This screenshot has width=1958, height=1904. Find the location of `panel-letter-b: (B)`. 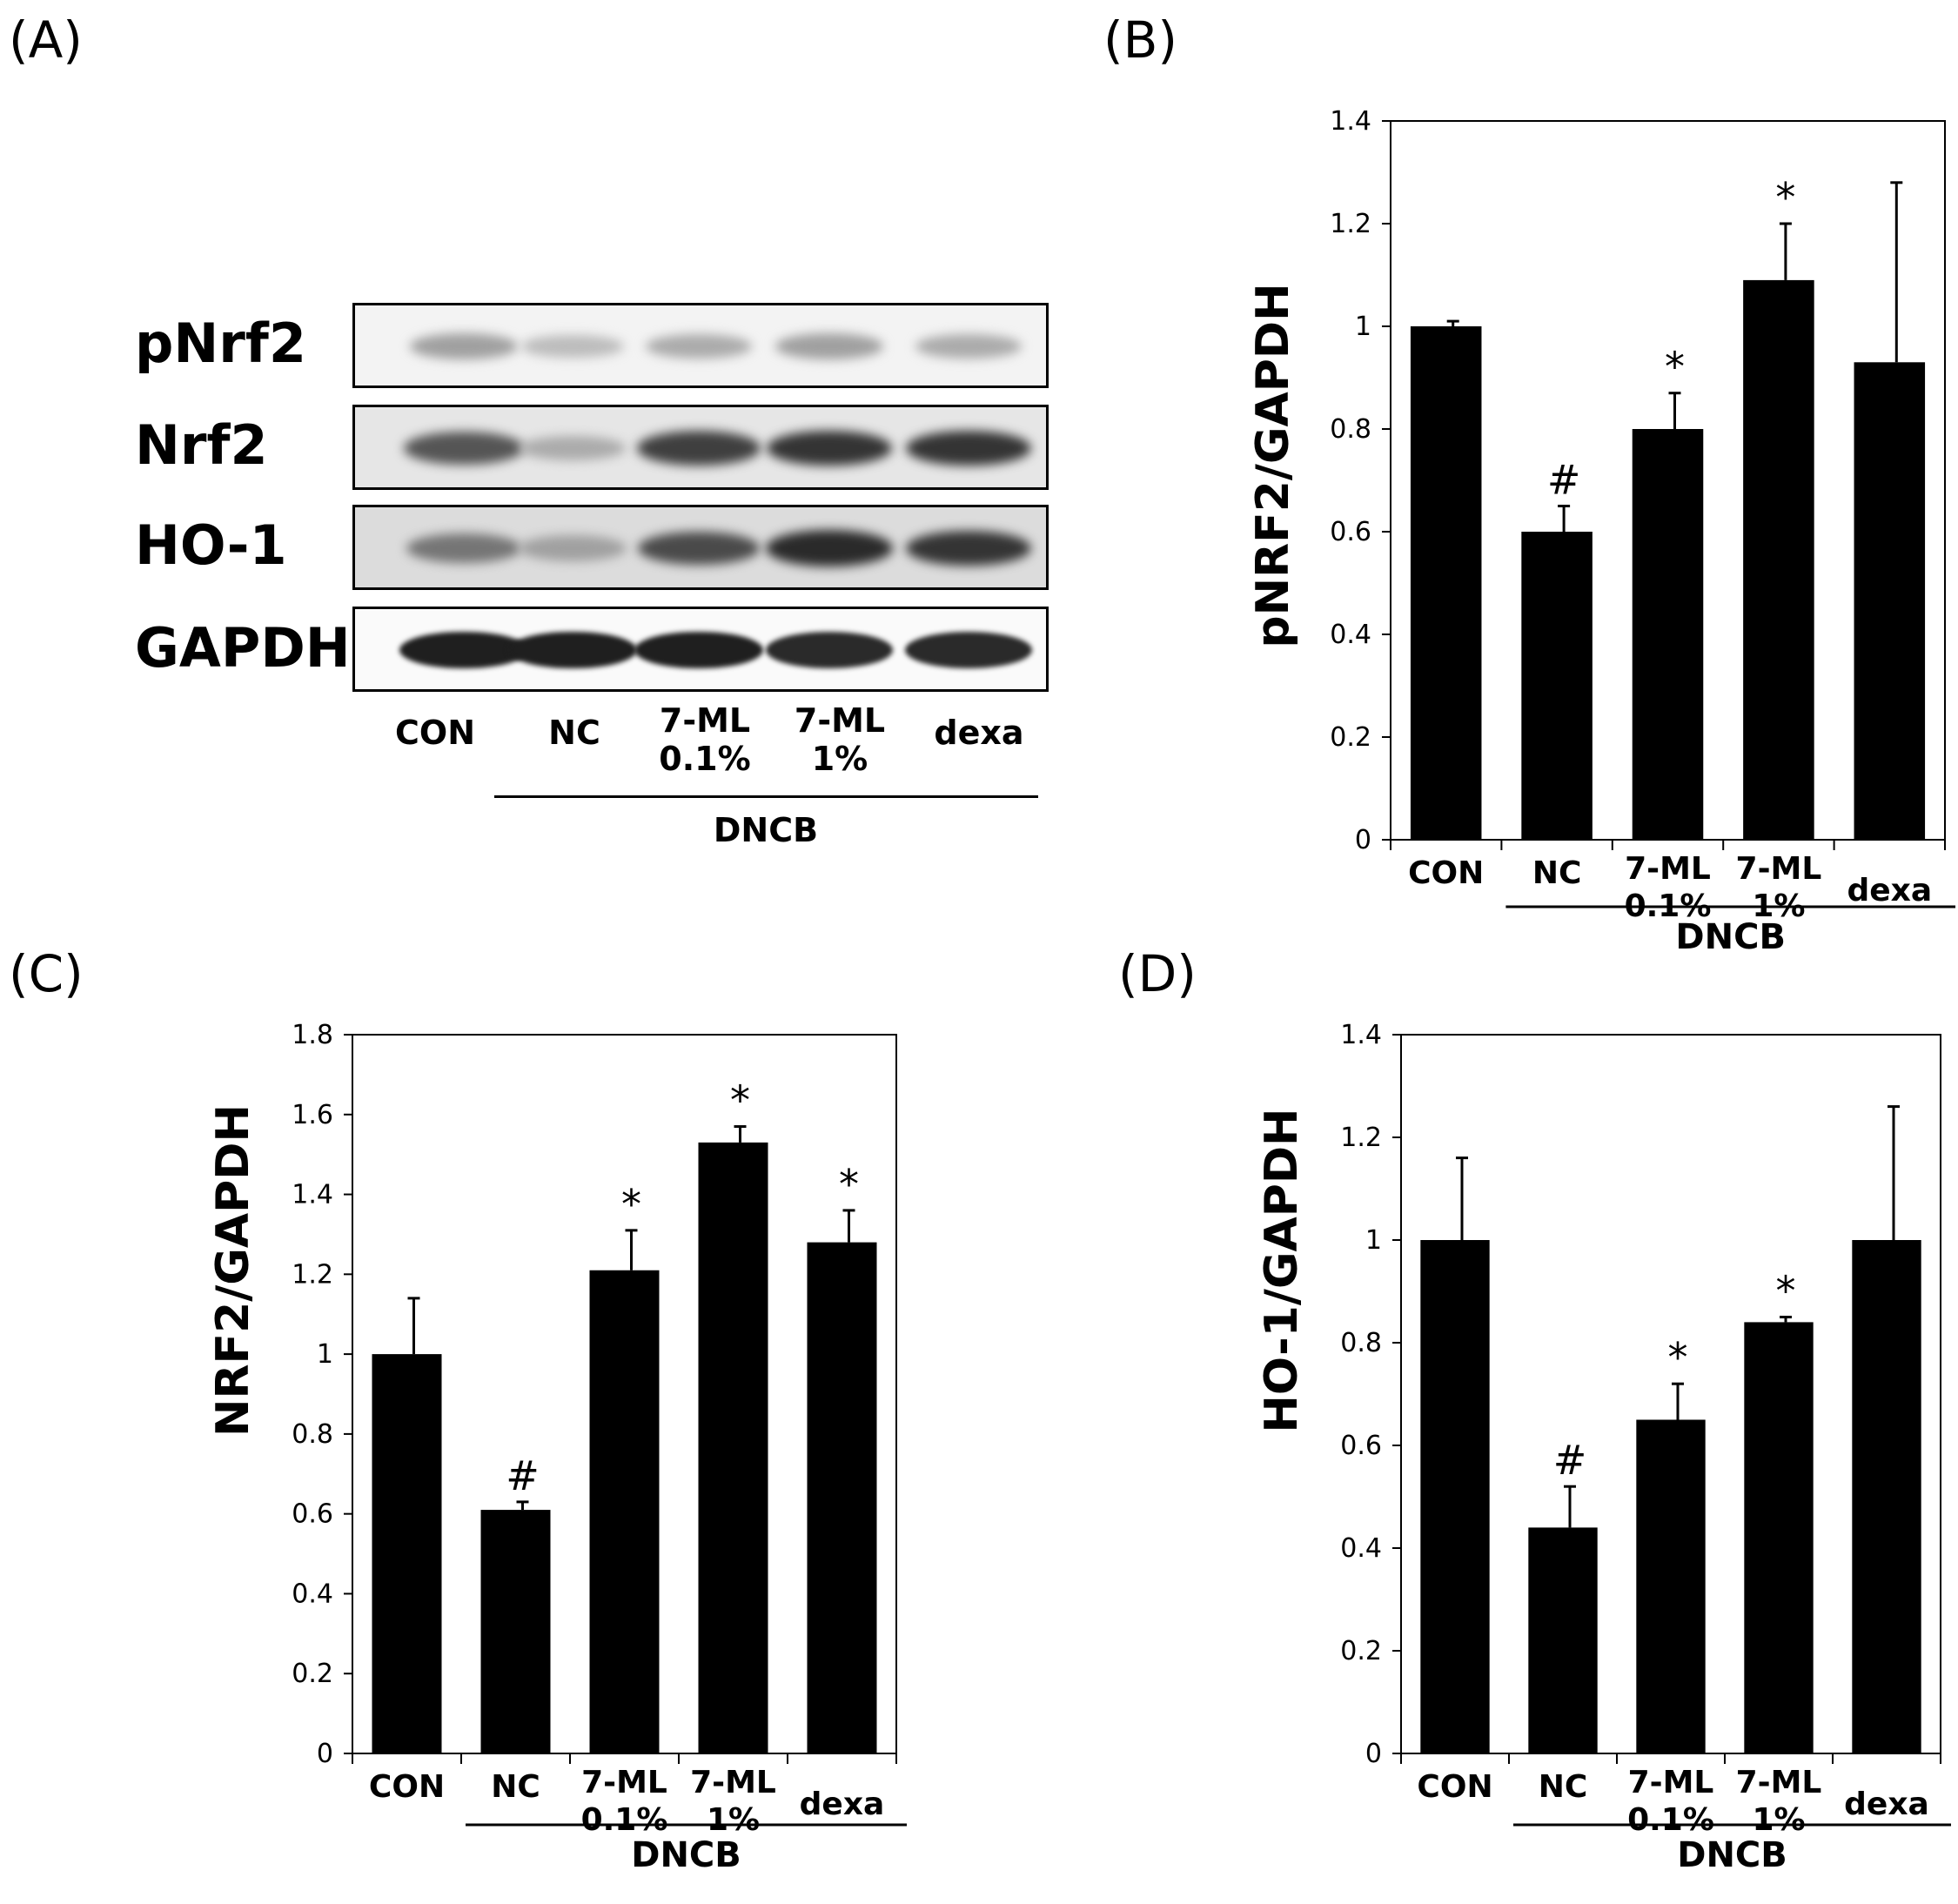

panel-letter-b: (B) is located at coordinates (1140, 40).